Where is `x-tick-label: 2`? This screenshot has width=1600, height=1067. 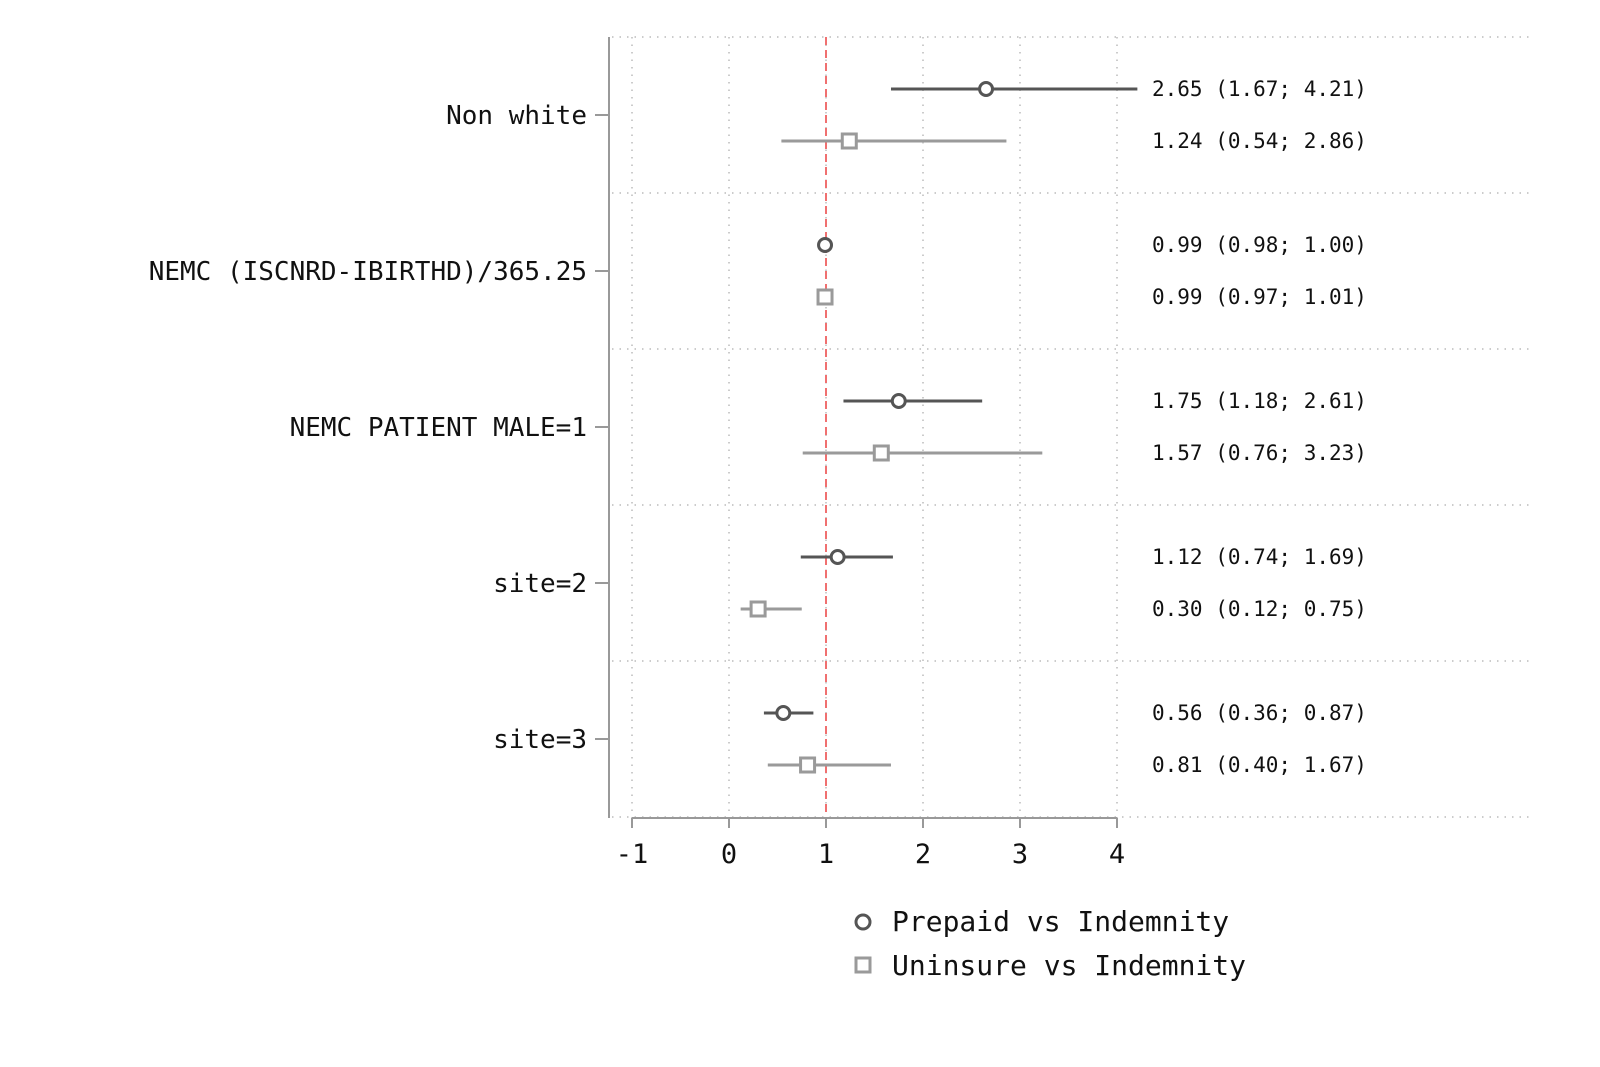 x-tick-label: 2 is located at coordinates (923, 854).